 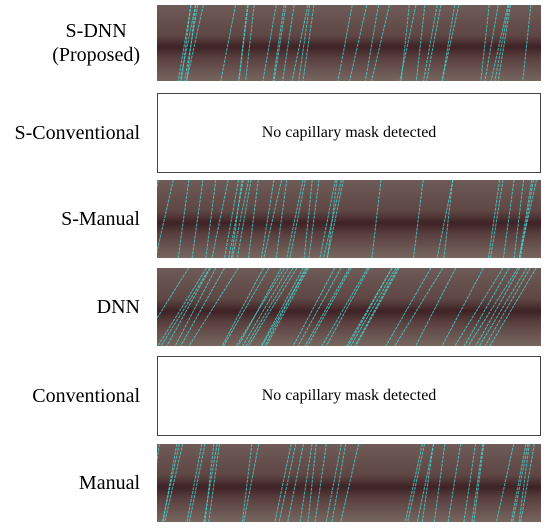 I want to click on label-text: S-Conventional, so click(x=77, y=133).